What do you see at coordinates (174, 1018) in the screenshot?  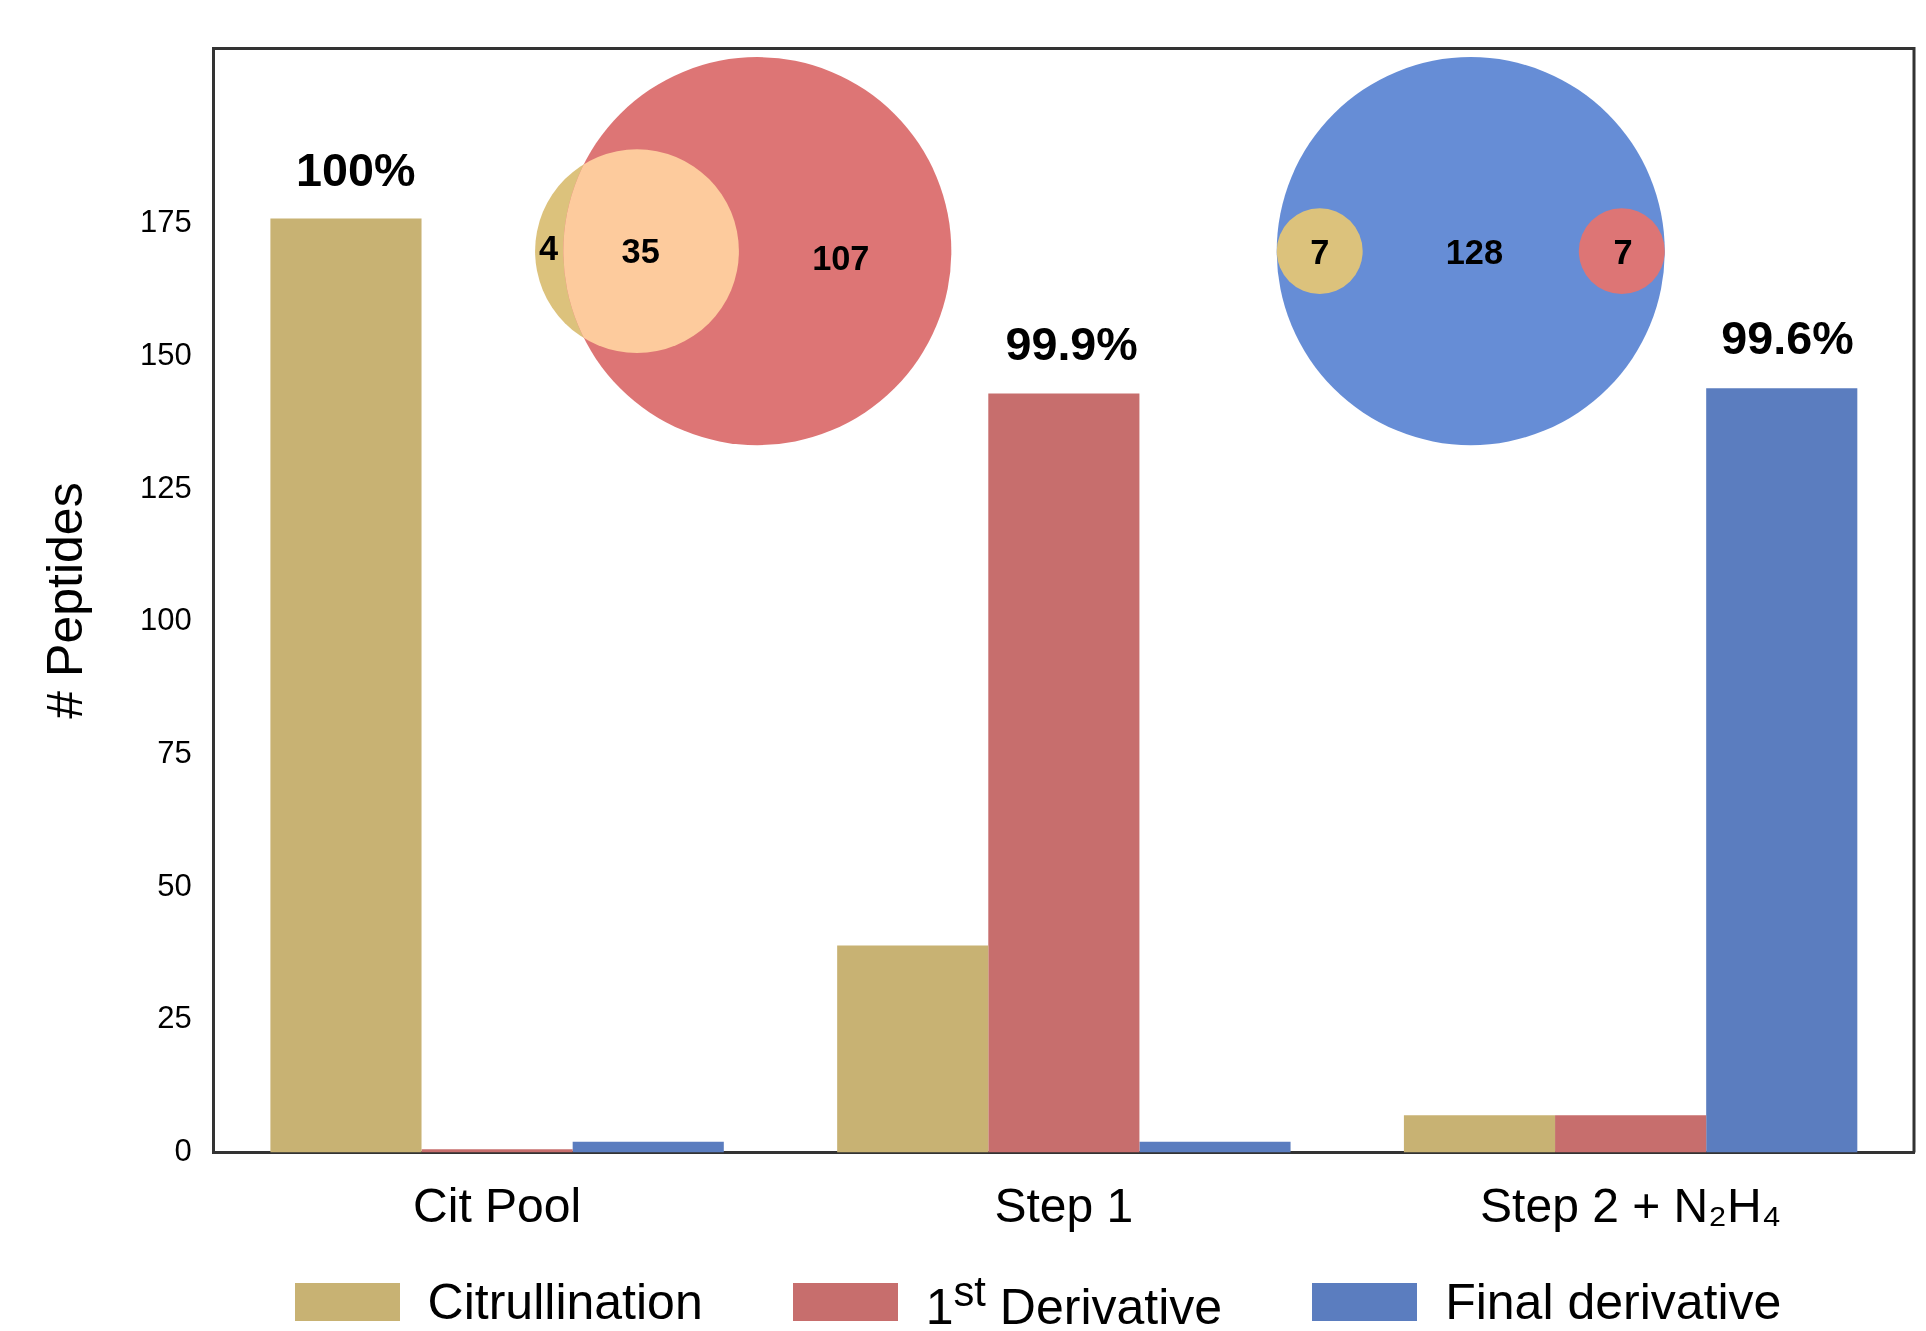 I see `y-tick-label: 25` at bounding box center [174, 1018].